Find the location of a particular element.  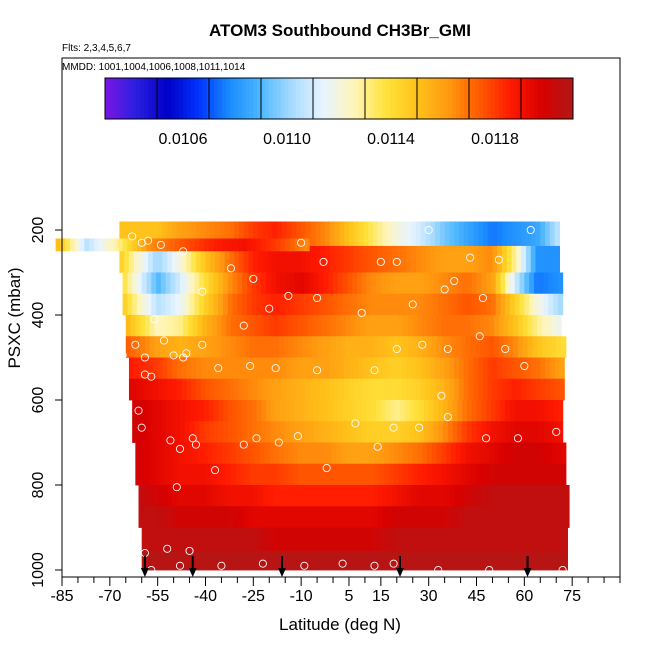

y-tick-label: 800 is located at coordinates (38, 485).